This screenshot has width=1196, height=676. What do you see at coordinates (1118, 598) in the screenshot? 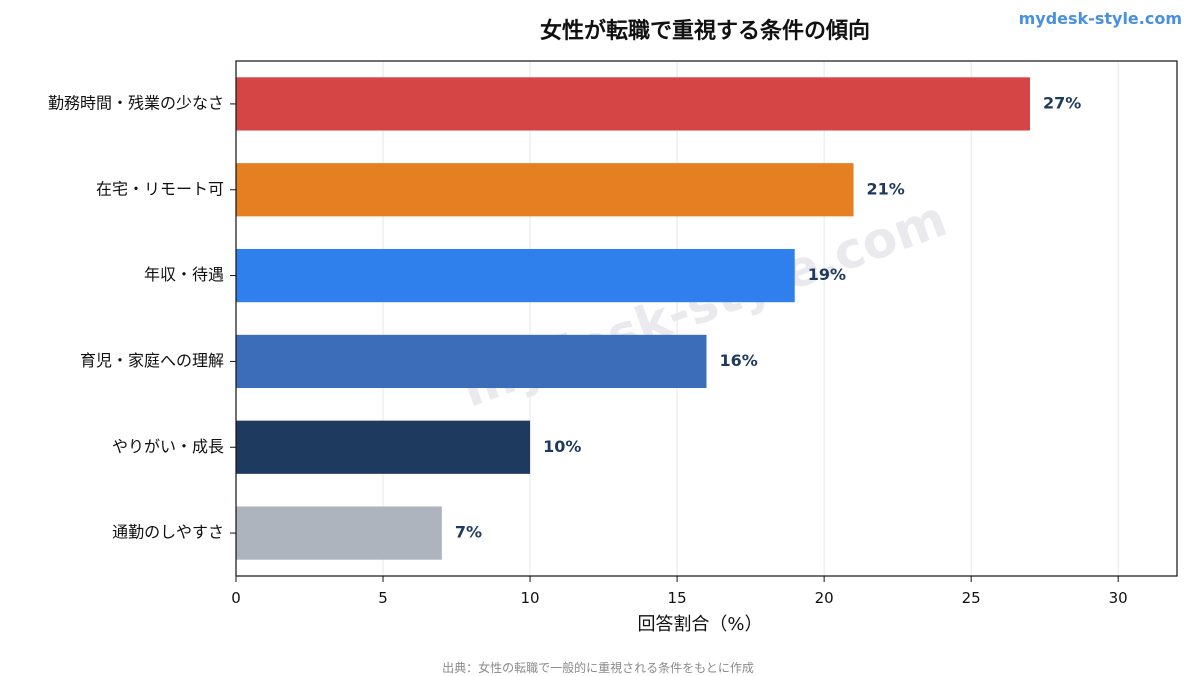
I see `x-tick-label: 30` at bounding box center [1118, 598].